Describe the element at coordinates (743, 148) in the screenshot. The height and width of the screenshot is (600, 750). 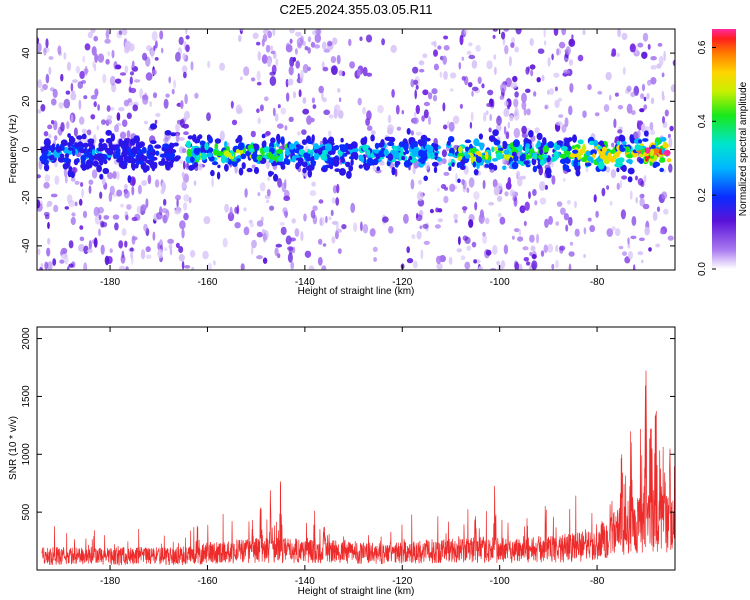
I see `colorbar-label: Normalized spectral amplitude` at that location.